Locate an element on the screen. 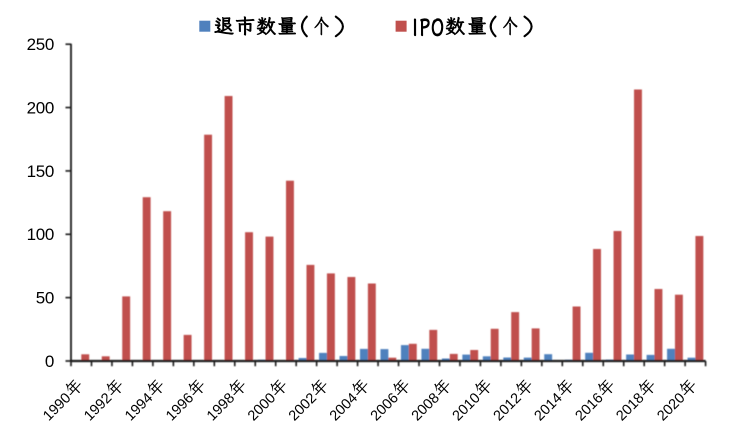 The height and width of the screenshot is (440, 741). svg-text: 200 is located at coordinates (40, 107).